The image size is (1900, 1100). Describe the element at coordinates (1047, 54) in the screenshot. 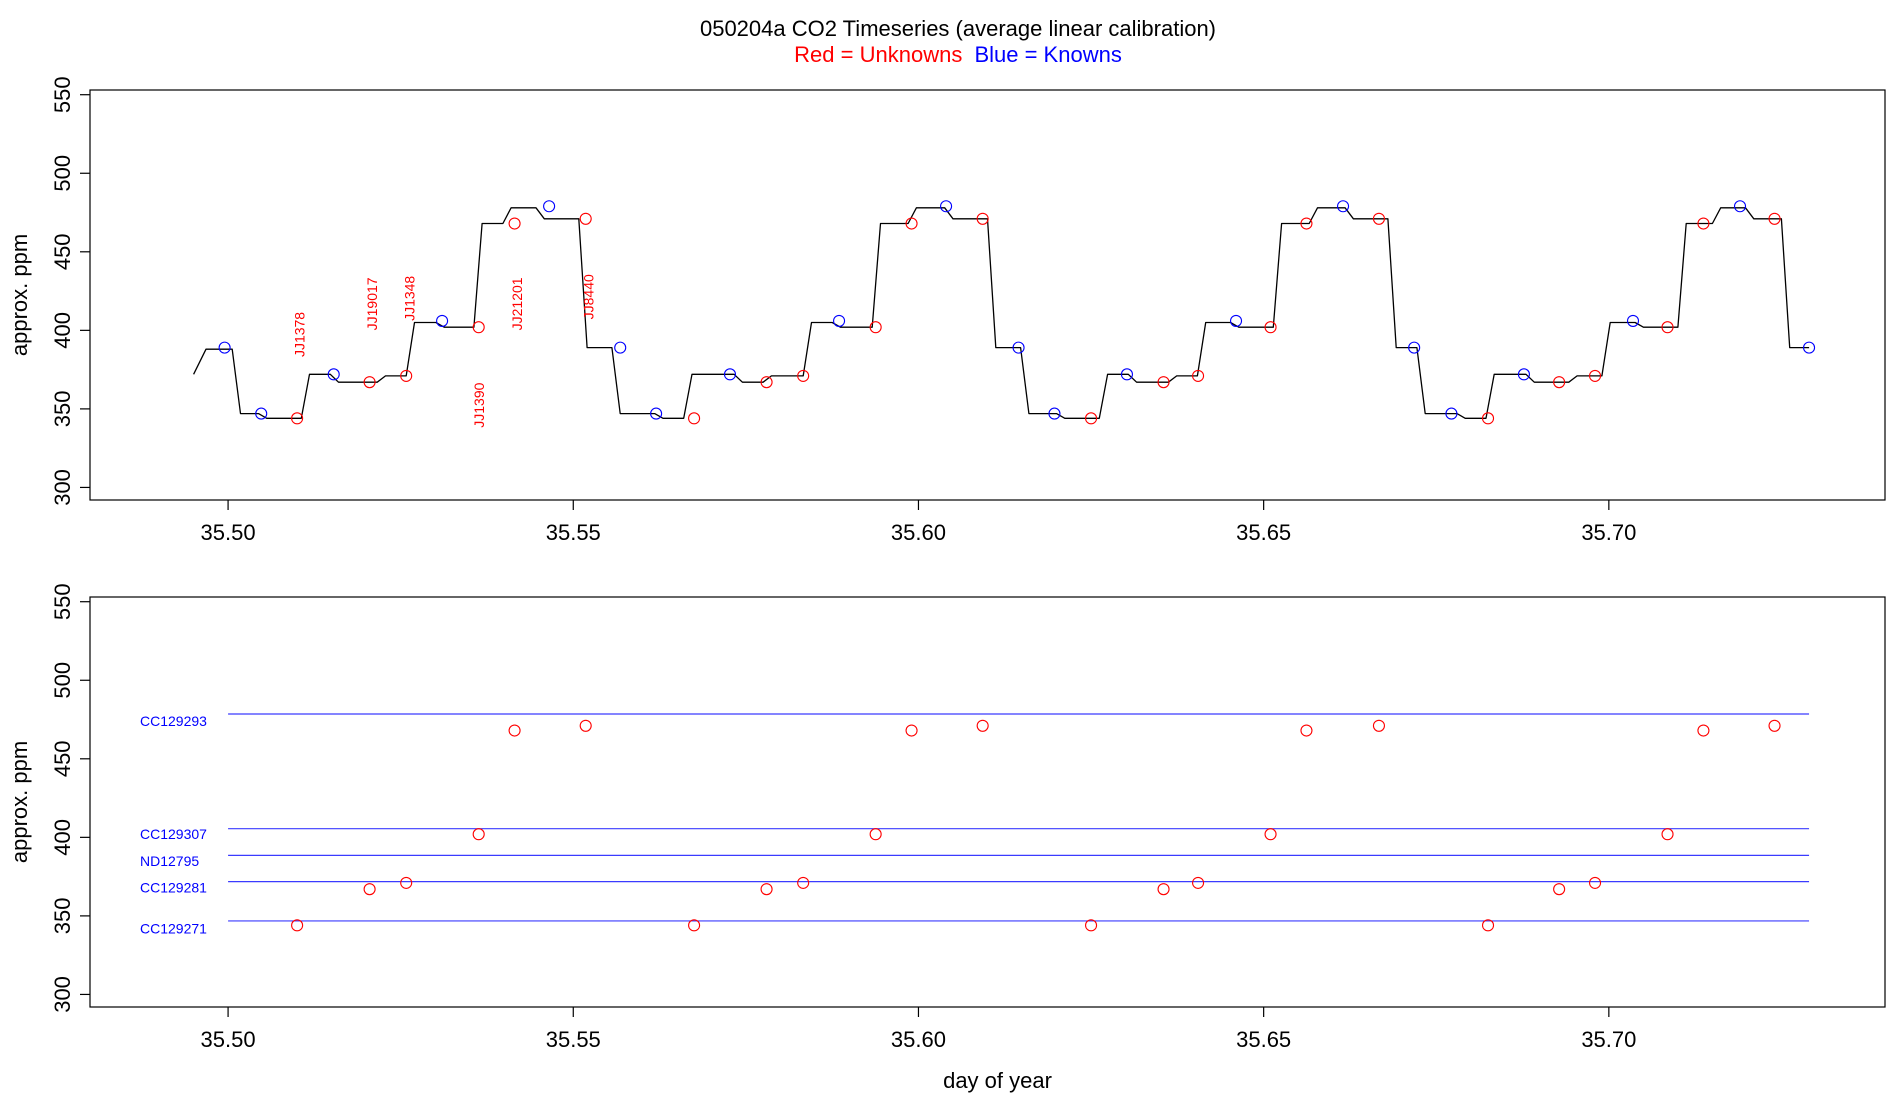

I see `legend-blue: Blue = Knowns` at that location.